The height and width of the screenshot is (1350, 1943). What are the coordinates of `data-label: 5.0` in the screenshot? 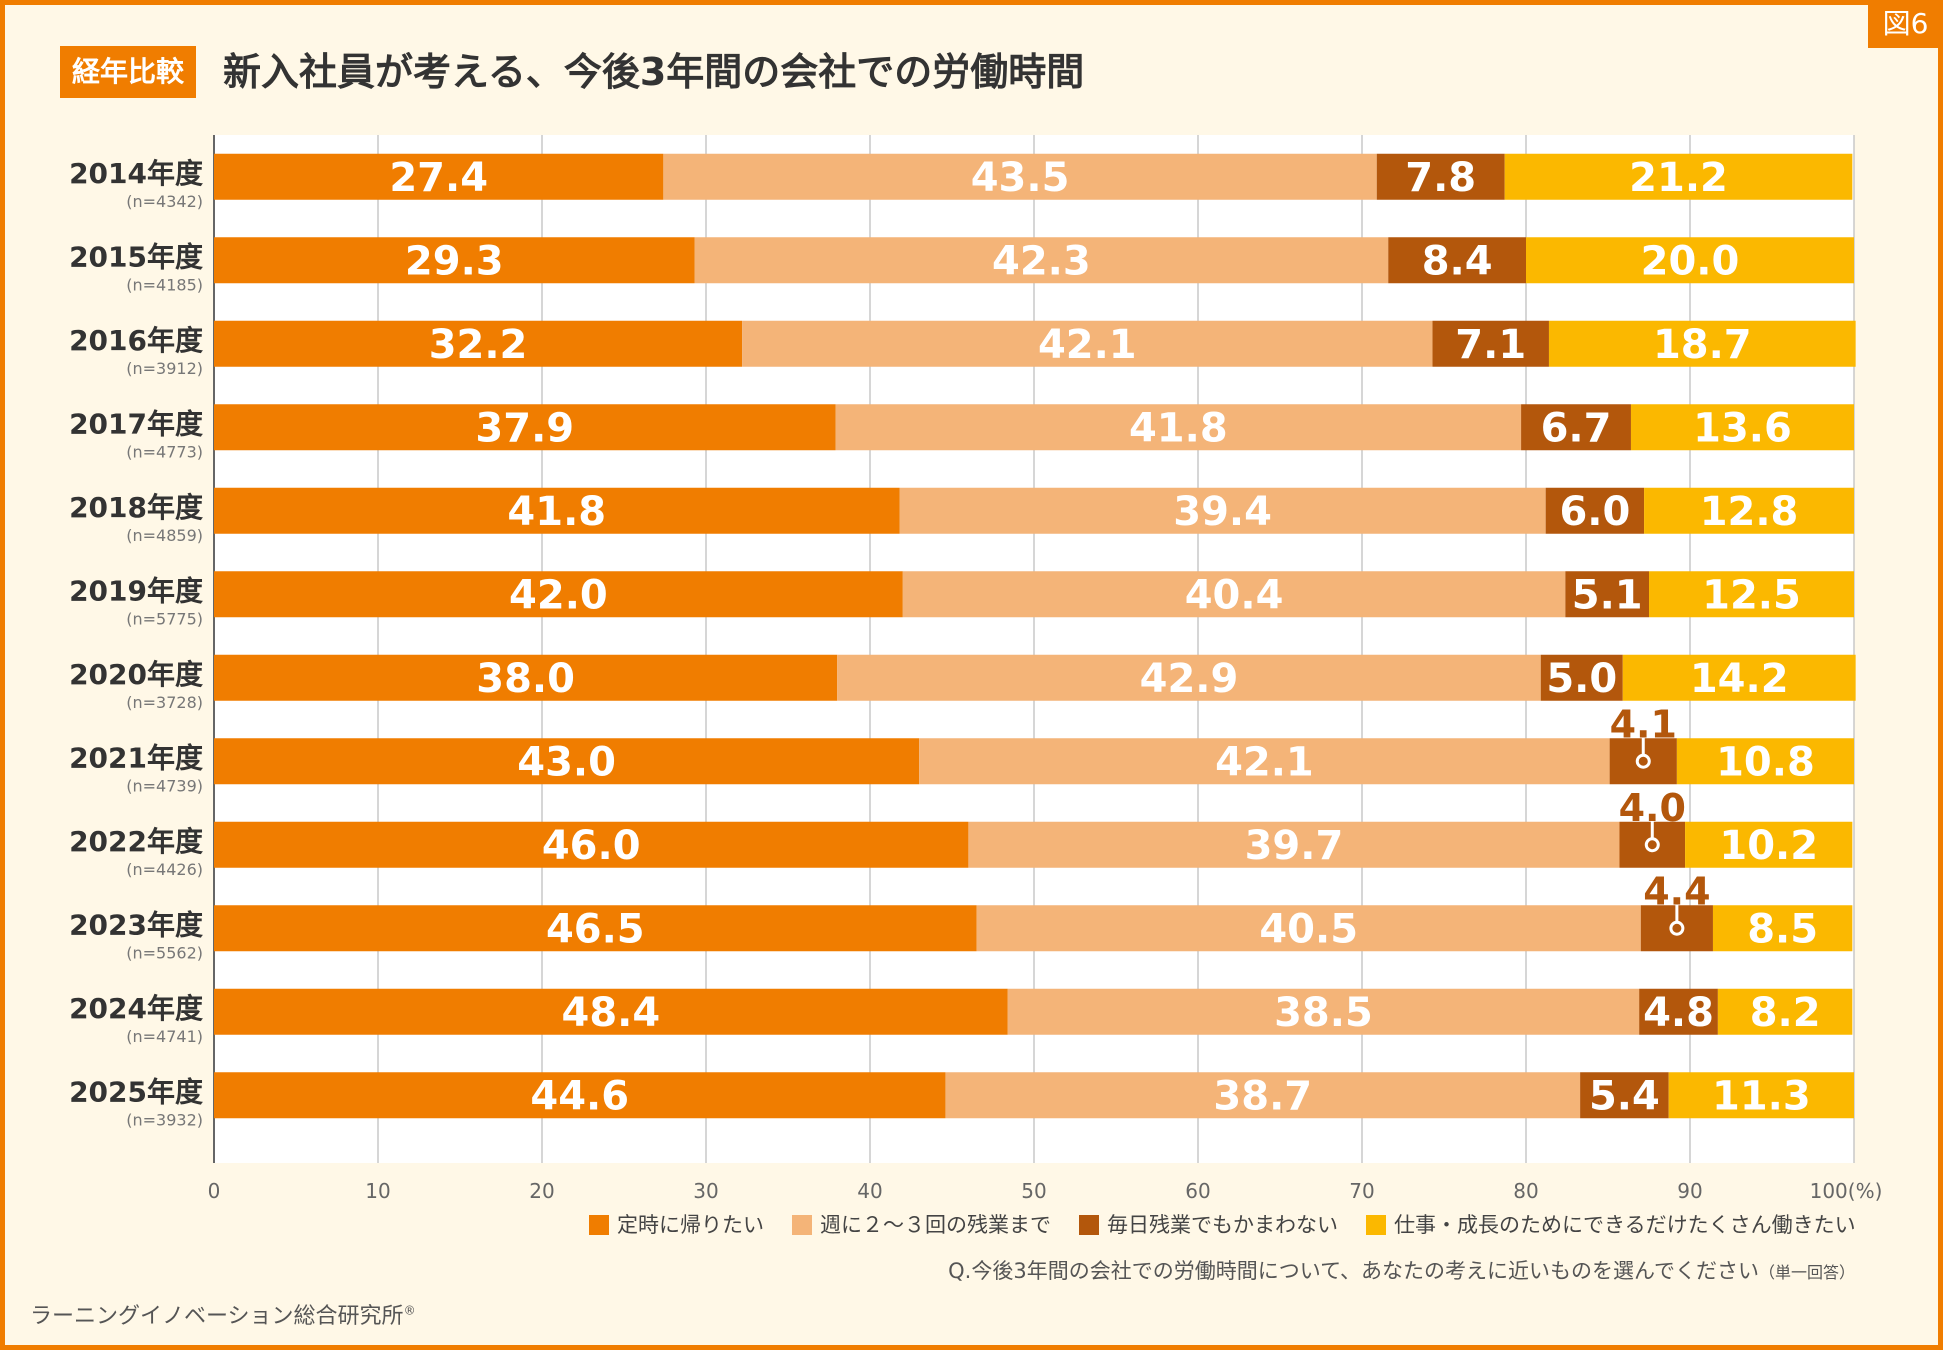 It's located at (1581, 679).